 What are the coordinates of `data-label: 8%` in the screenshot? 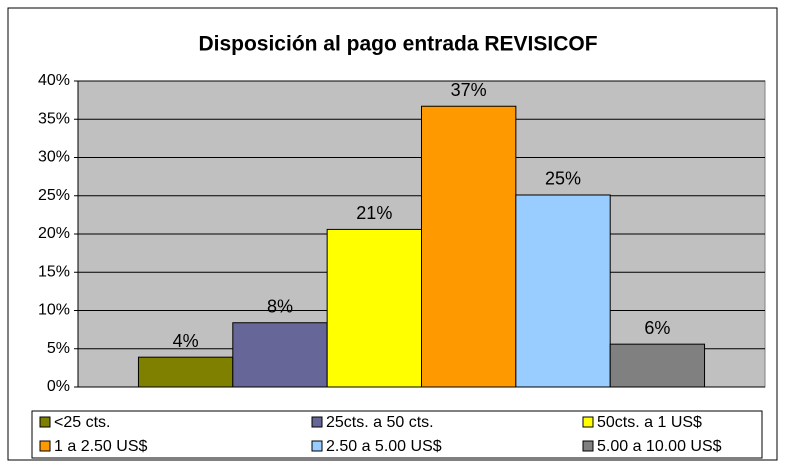 It's located at (280, 306).